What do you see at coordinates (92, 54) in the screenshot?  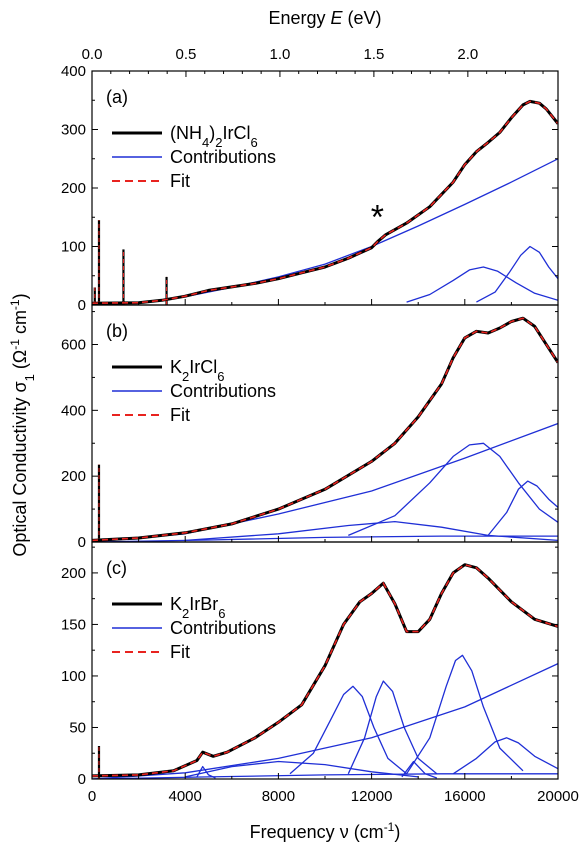 I see `energy-tick-label: 0.0` at bounding box center [92, 54].